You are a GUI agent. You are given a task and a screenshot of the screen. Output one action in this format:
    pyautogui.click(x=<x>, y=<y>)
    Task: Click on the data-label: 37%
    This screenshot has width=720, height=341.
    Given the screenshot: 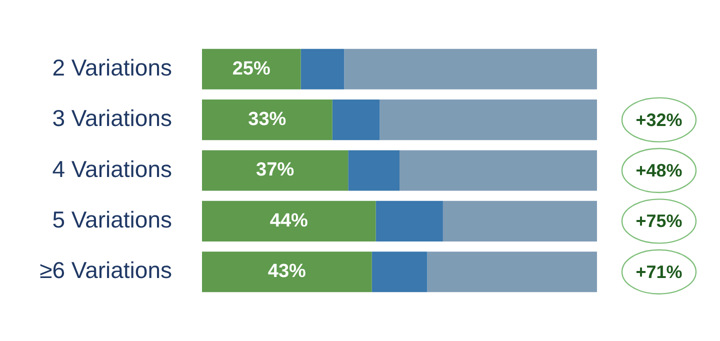 What is the action you would take?
    pyautogui.click(x=275, y=170)
    